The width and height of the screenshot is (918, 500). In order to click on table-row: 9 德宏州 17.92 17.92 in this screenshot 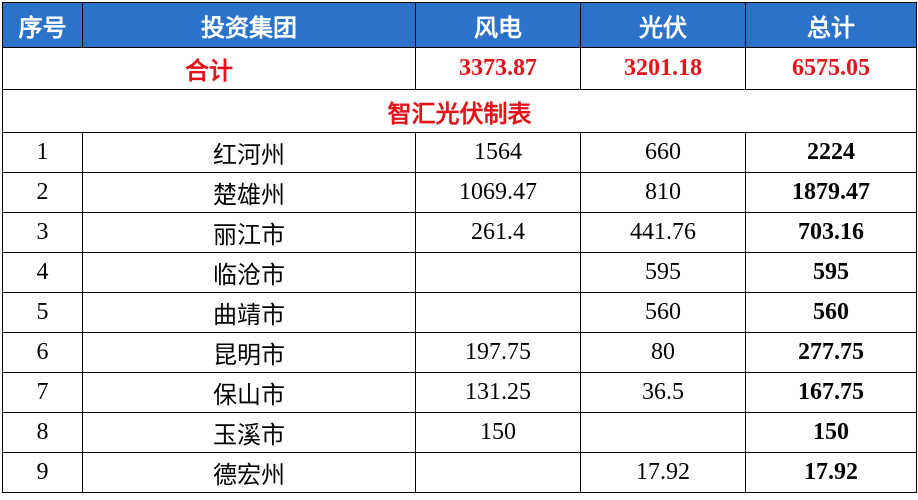, I will do `click(459, 472)`.